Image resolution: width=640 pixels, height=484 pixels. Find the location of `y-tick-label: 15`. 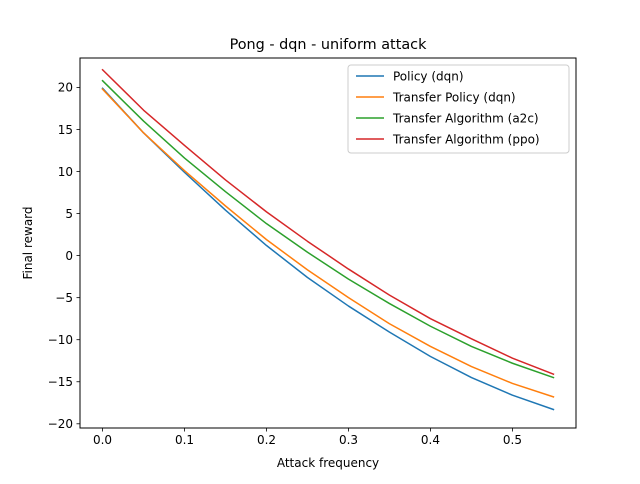

y-tick-label: 15 is located at coordinates (65, 130).